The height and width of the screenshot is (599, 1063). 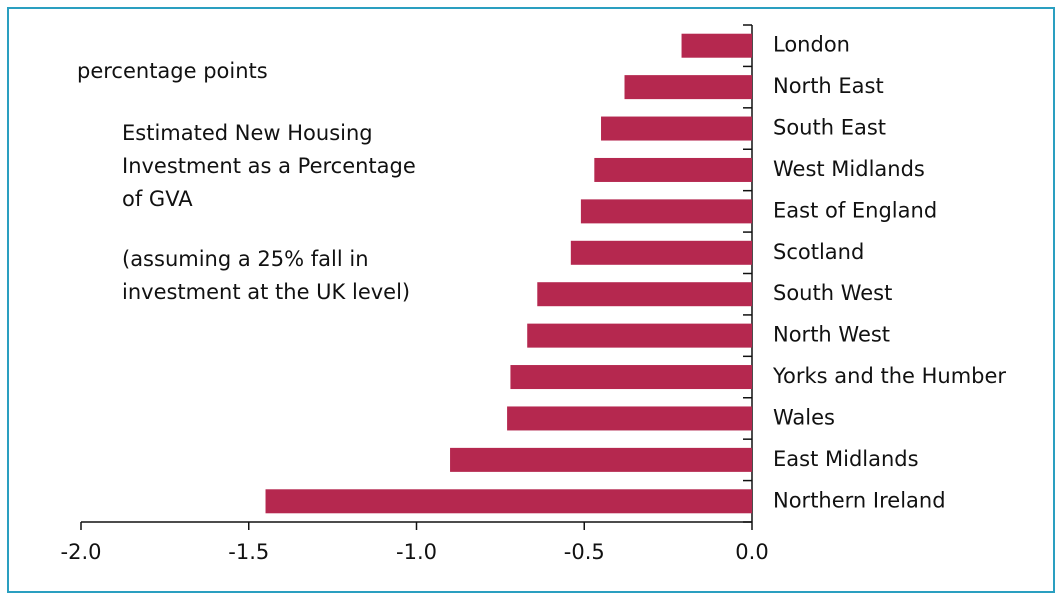 What do you see at coordinates (849, 169) in the screenshot?
I see `y-tick-label: West Midlands` at bounding box center [849, 169].